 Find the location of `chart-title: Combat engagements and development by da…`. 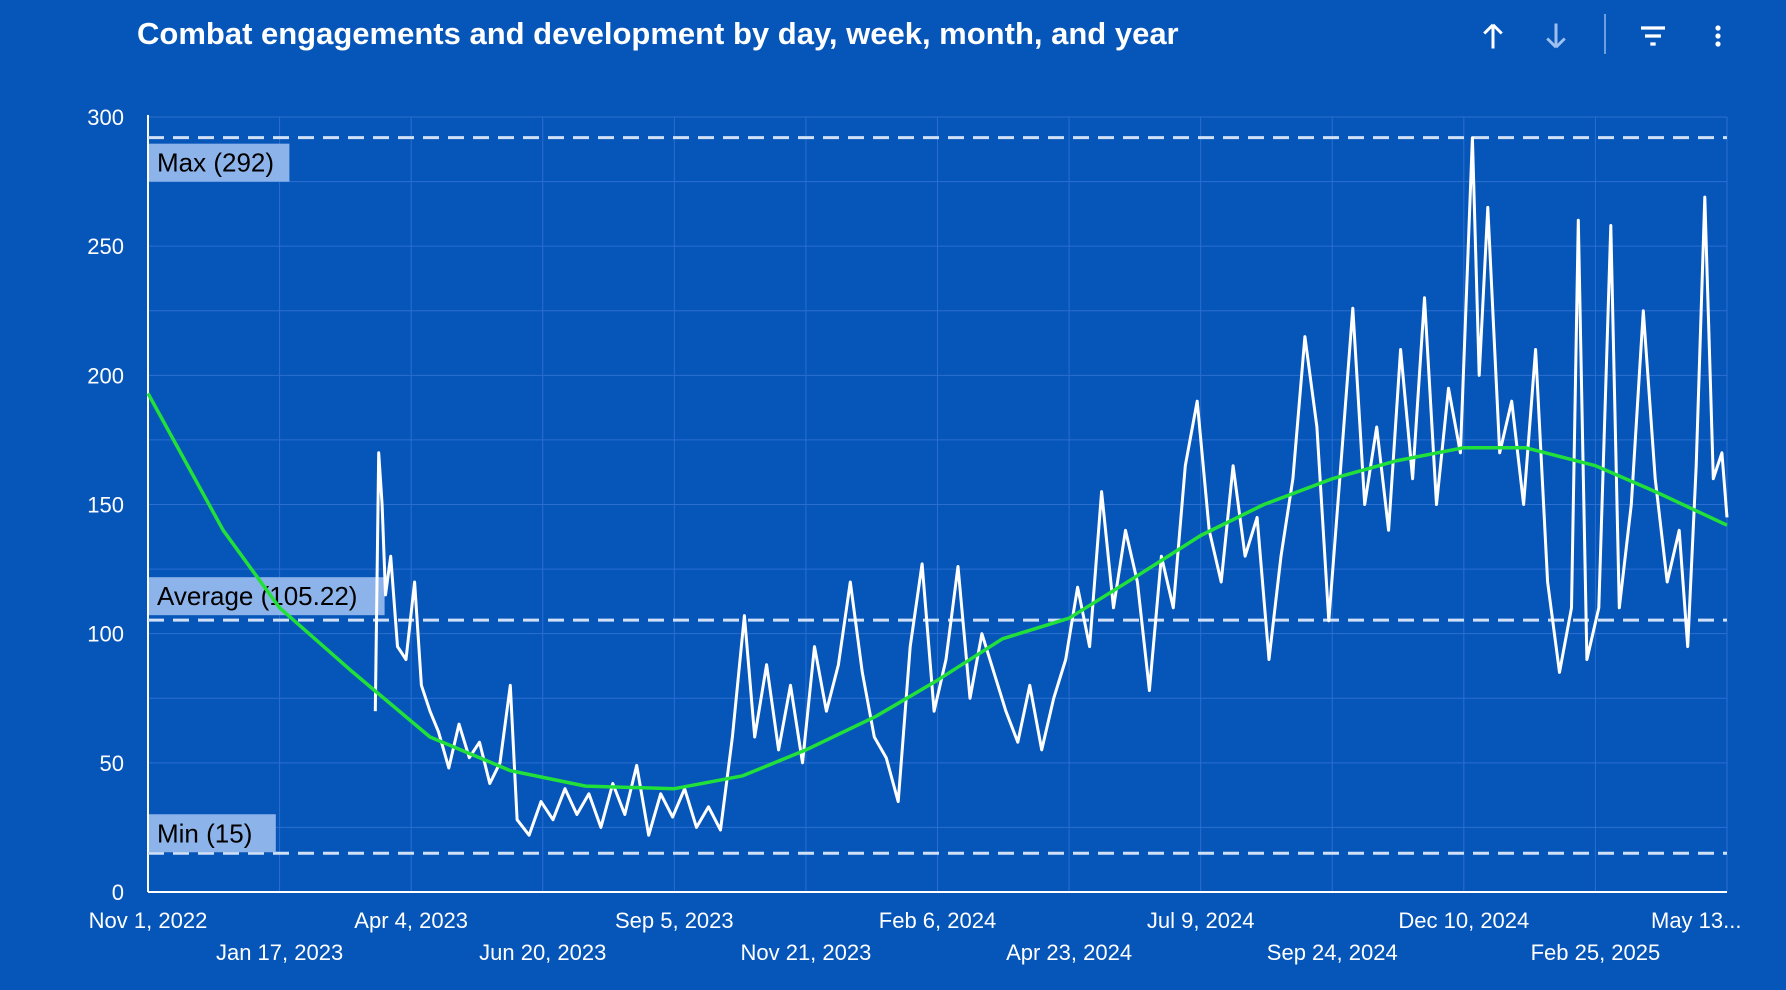

chart-title: Combat engagements and development by da… is located at coordinates (658, 33).